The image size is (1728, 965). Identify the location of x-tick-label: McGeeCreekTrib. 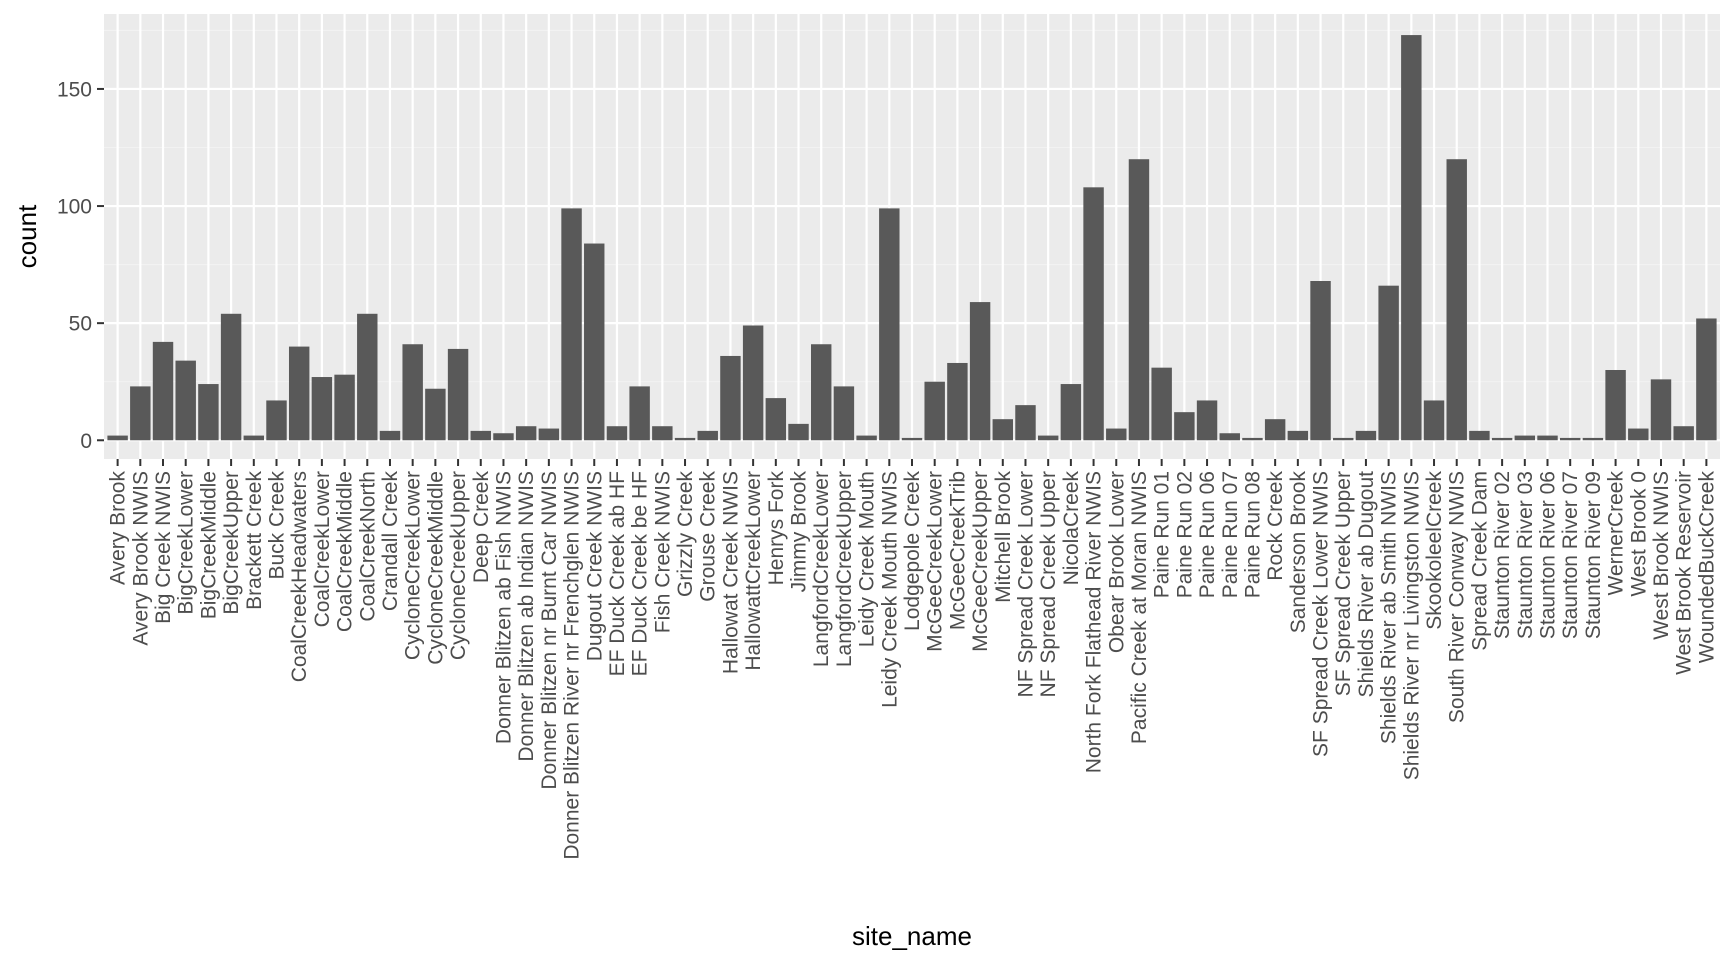
(957, 550).